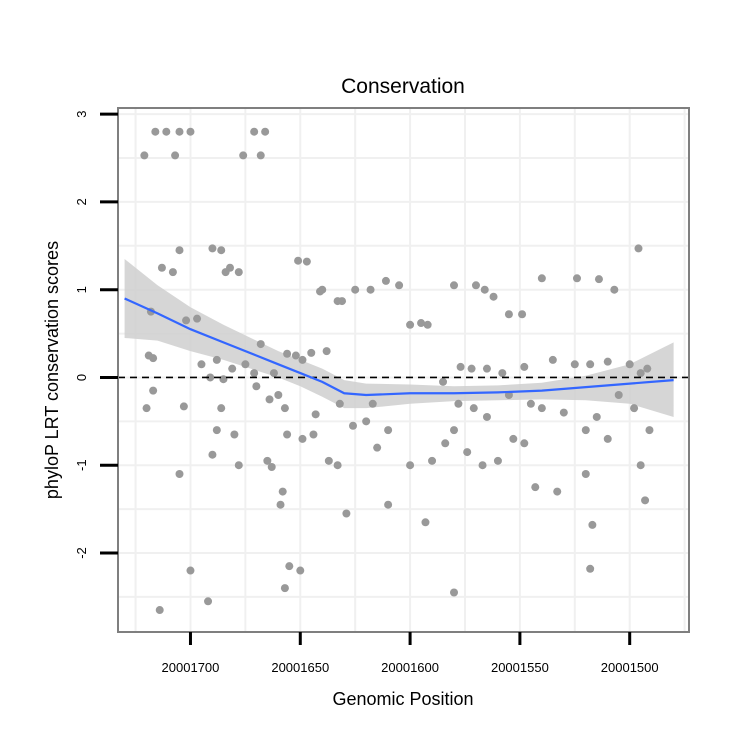 This screenshot has width=750, height=750. What do you see at coordinates (81, 377) in the screenshot?
I see `y-tick-label: 0` at bounding box center [81, 377].